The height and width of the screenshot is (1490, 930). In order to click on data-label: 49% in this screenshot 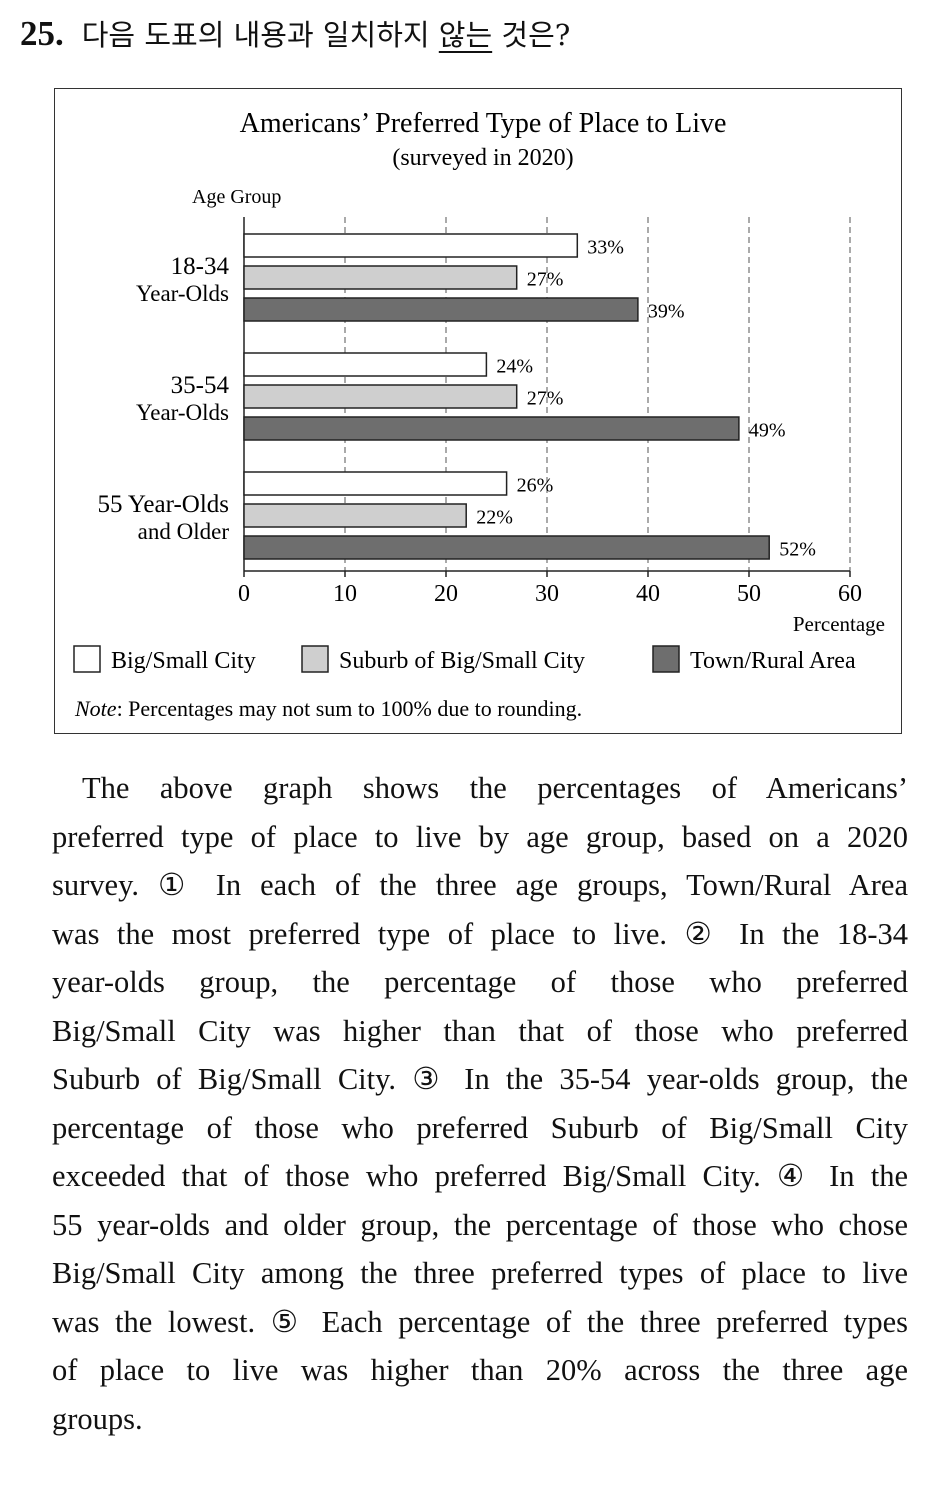, I will do `click(767, 431)`.